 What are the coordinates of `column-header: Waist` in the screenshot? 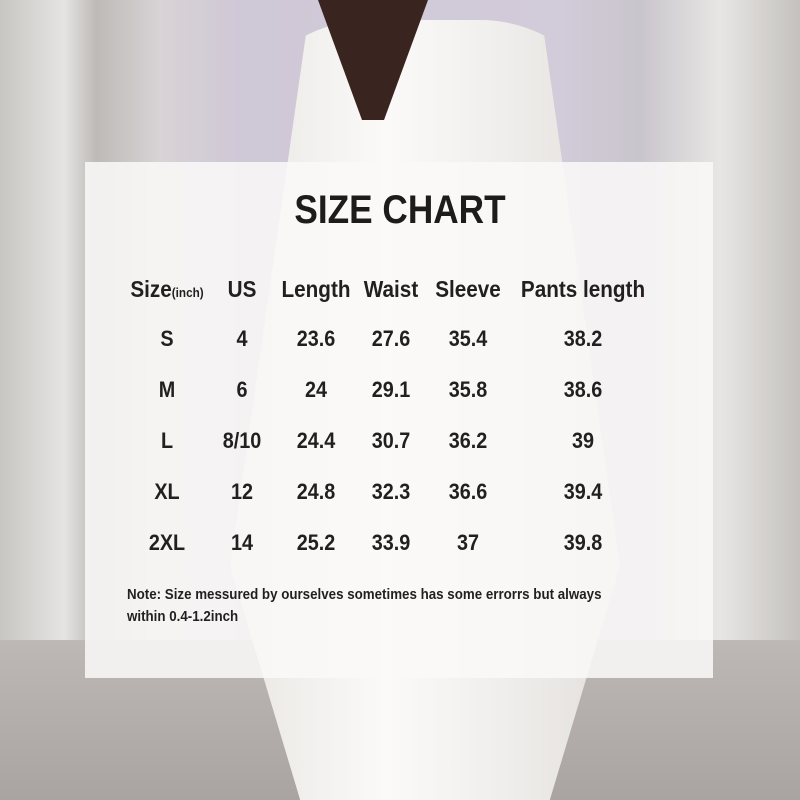 It's located at (391, 289).